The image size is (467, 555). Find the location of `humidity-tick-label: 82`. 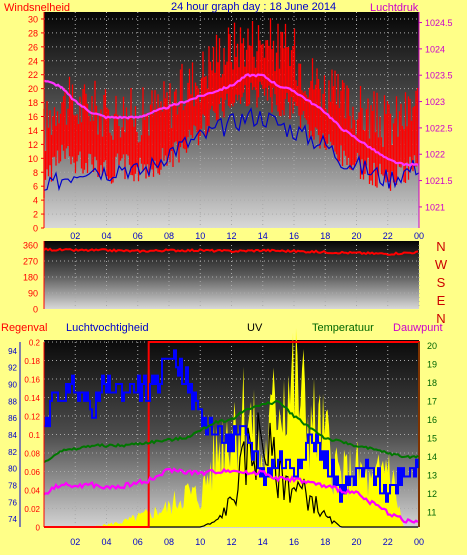

humidity-tick-label: 82 is located at coordinates (12, 452).